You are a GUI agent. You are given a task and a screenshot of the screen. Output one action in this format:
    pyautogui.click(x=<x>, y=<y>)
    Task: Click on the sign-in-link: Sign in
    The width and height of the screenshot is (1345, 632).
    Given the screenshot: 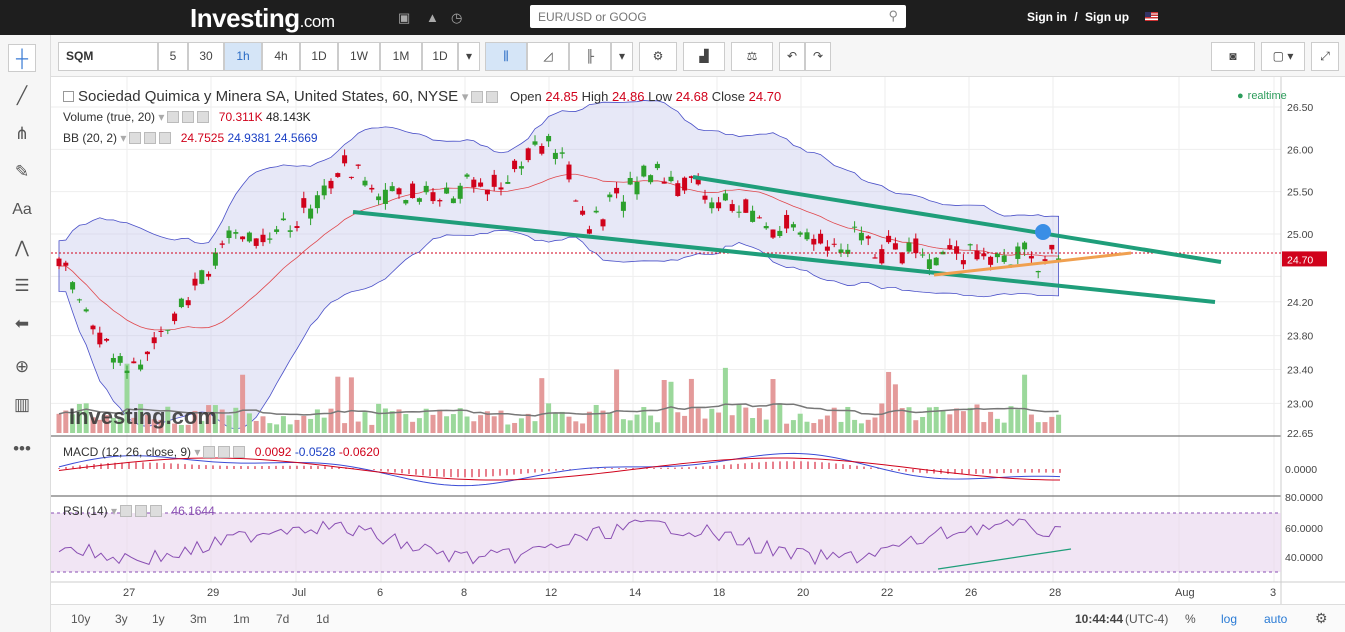 What is the action you would take?
    pyautogui.click(x=1047, y=17)
    